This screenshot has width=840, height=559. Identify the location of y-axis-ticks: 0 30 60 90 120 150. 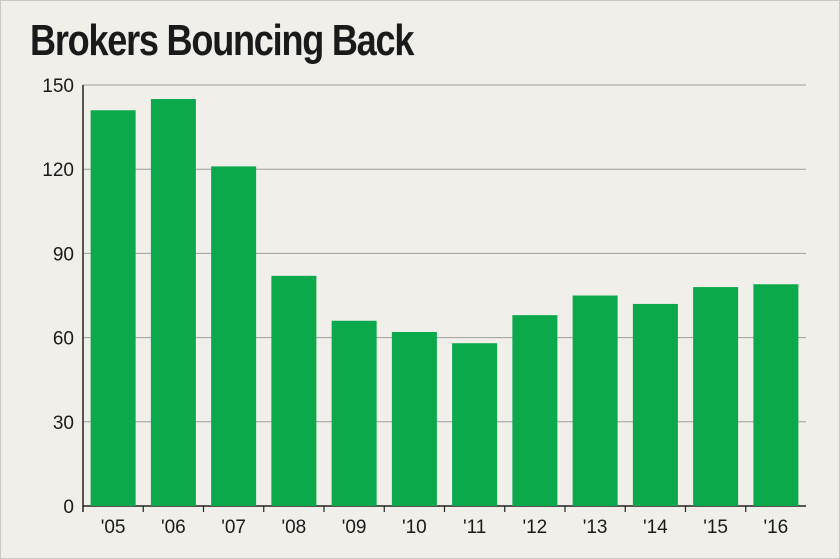
(58, 297).